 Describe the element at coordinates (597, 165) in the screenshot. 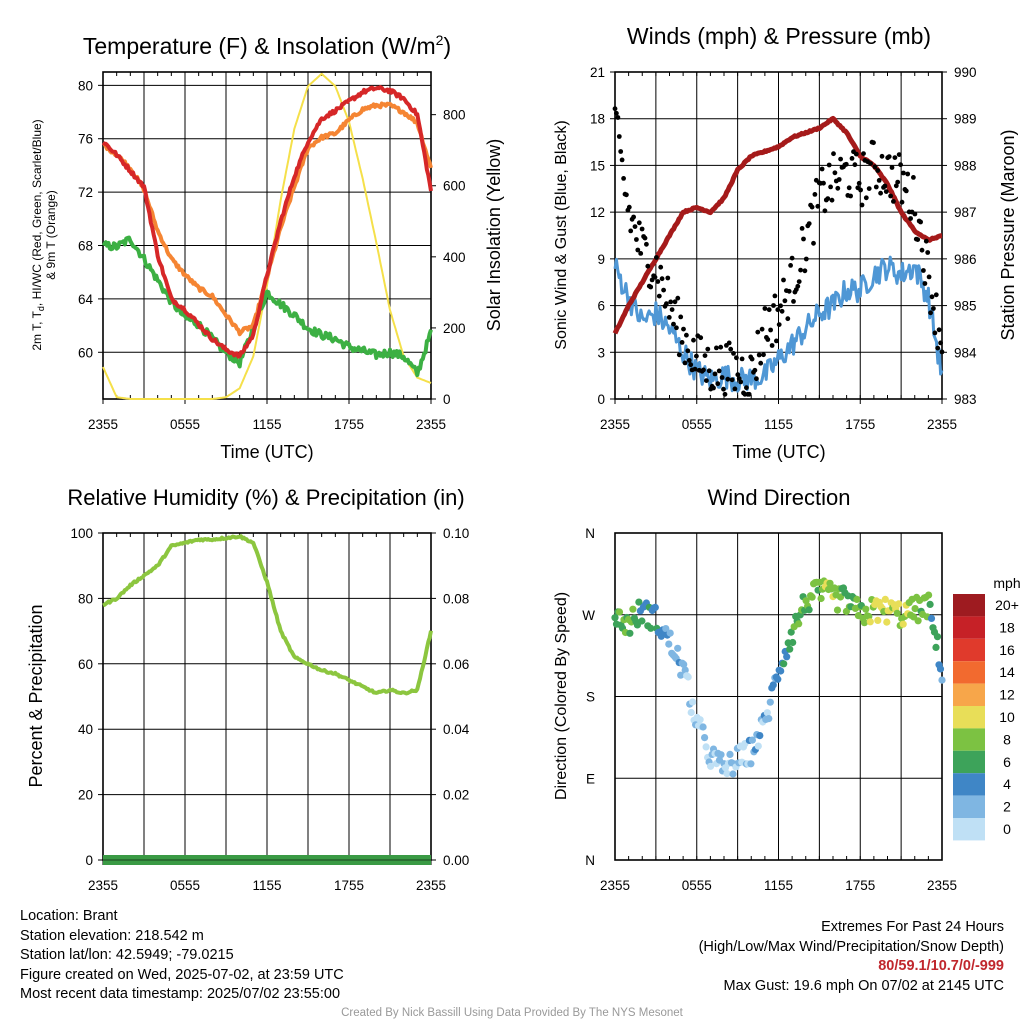

I see `wind-ytick-label: 15` at that location.